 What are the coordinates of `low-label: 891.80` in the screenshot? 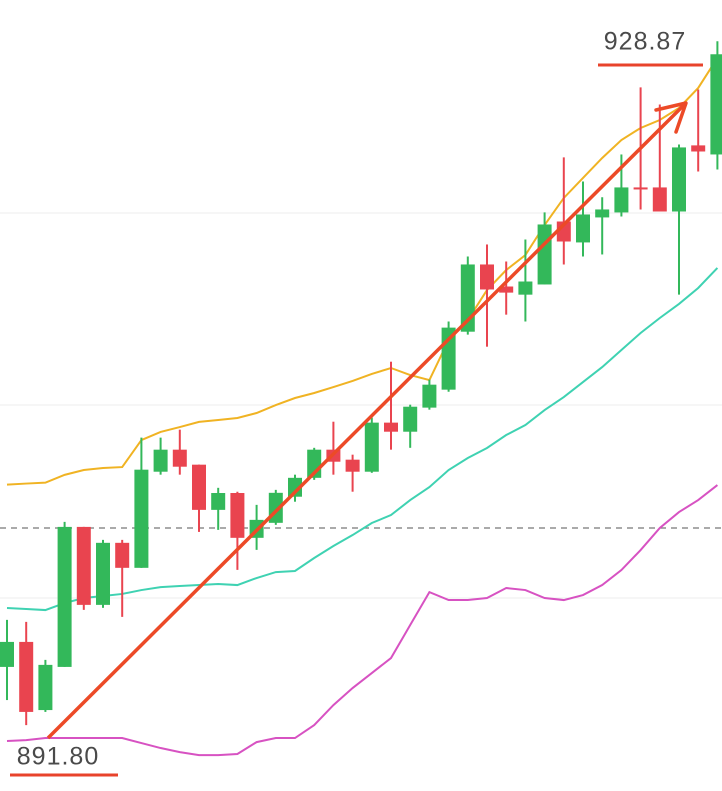 It's located at (58, 757).